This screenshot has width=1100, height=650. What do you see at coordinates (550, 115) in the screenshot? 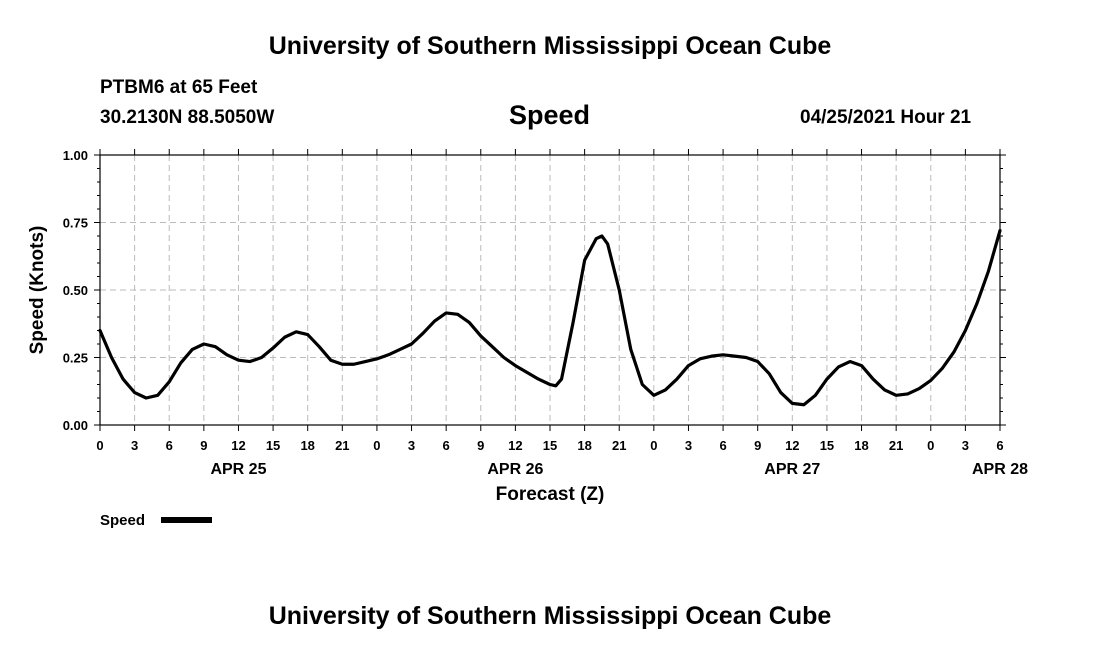
I see `chart-title: Speed` at bounding box center [550, 115].